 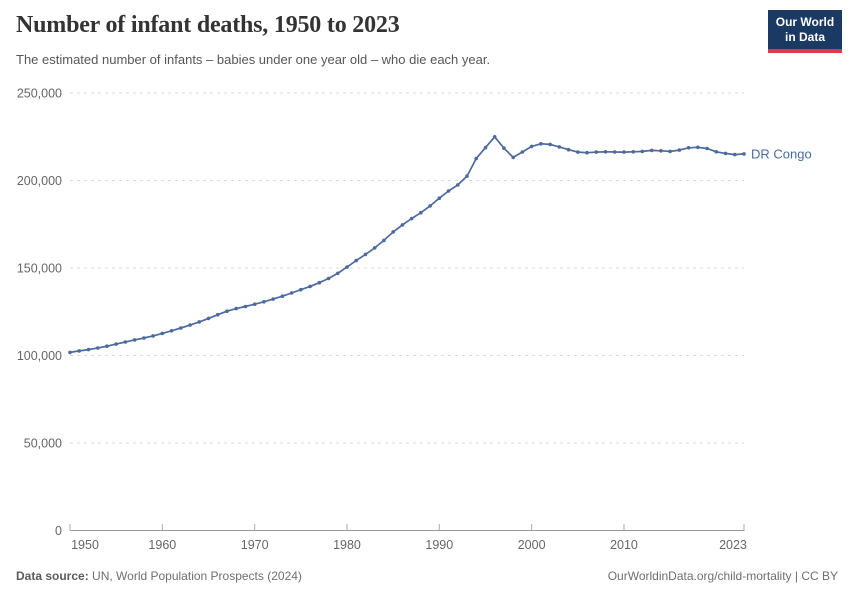 What do you see at coordinates (624, 545) in the screenshot?
I see `x-axis-tick-label: 2010` at bounding box center [624, 545].